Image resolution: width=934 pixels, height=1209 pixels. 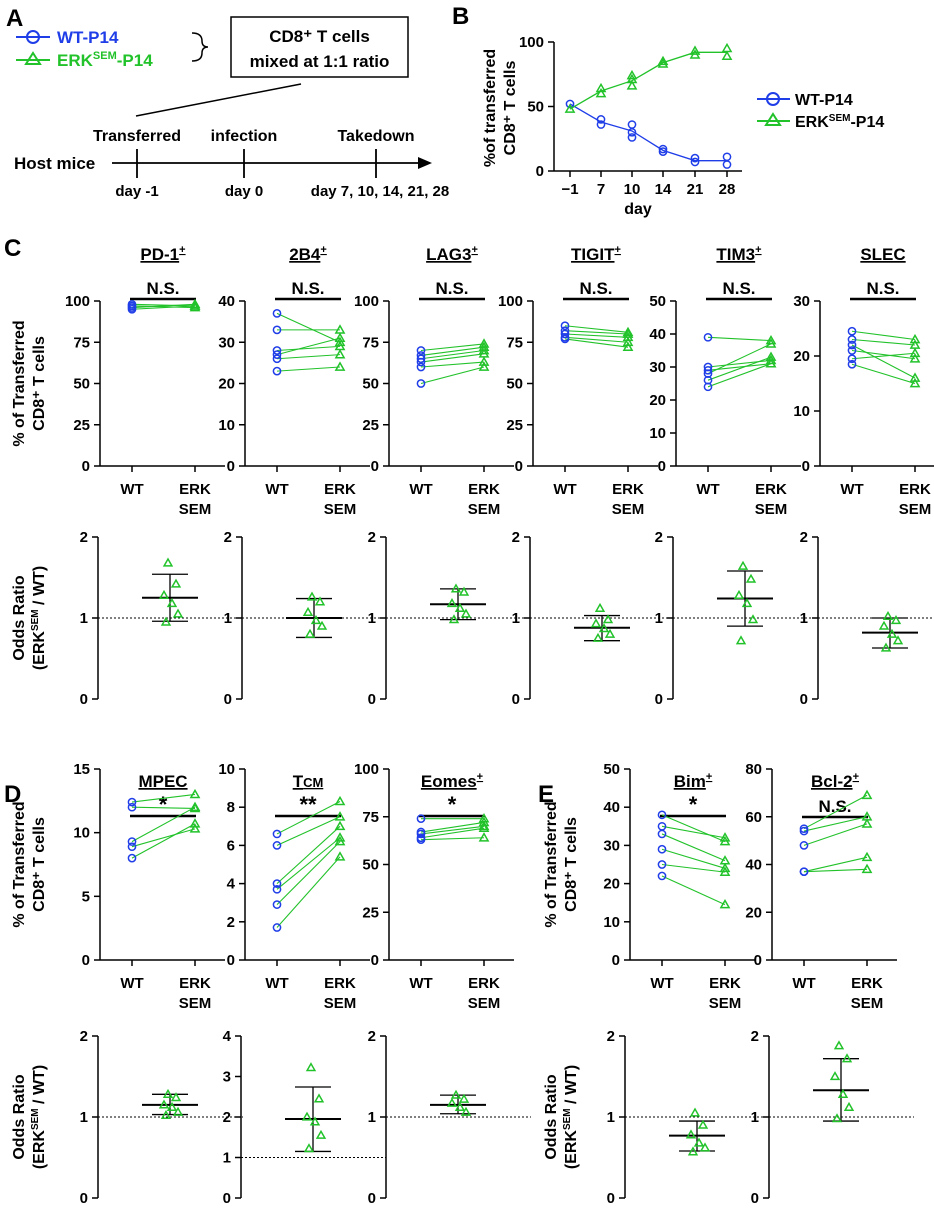 What do you see at coordinates (19, 1117) in the screenshot?
I see `y-axis-label-line: Odds Ratio` at bounding box center [19, 1117].